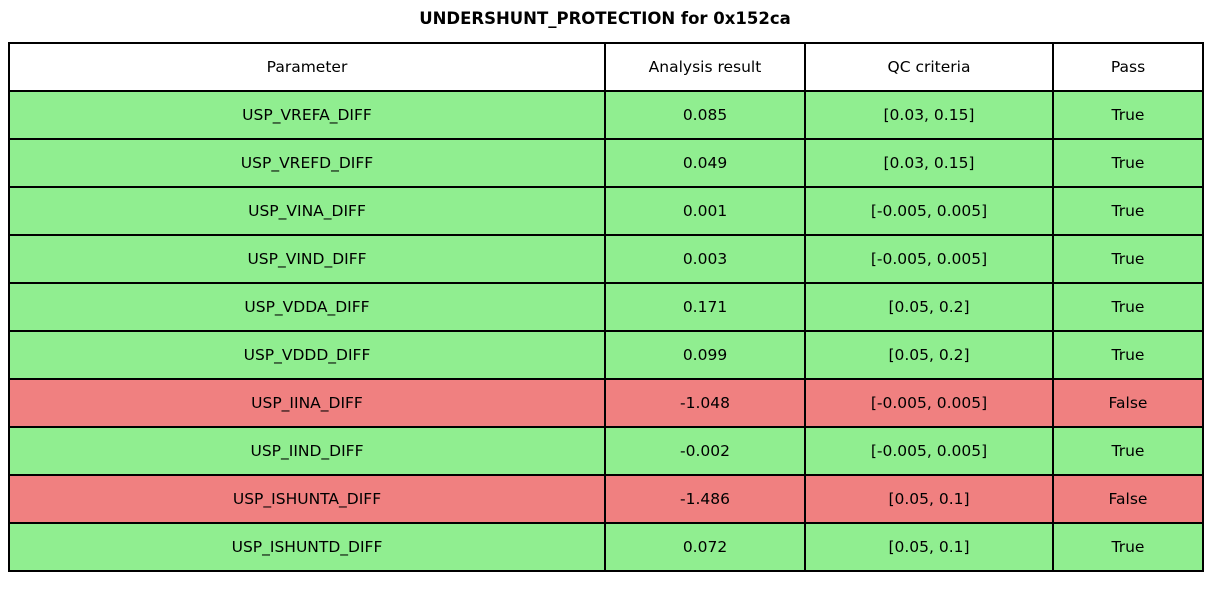 This screenshot has width=1210, height=604. I want to click on table-row: USP_VIND_DIFF 0.003 [-0.005, 0.005] True, so click(606, 259).